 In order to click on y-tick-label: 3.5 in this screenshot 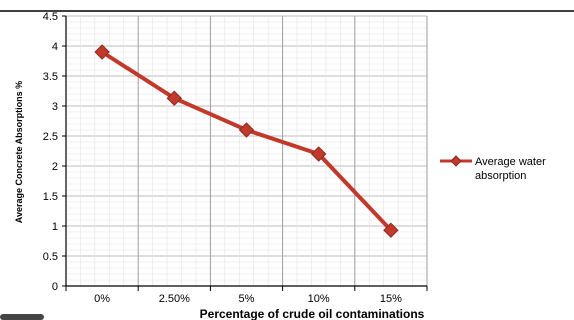, I will do `click(50, 77)`.